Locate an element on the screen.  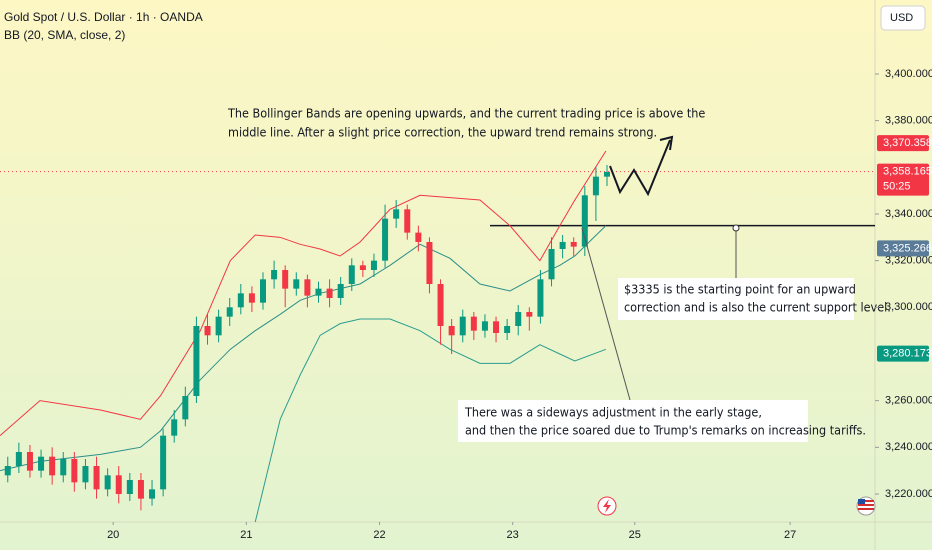
x-tick-label: 20 is located at coordinates (113, 535).